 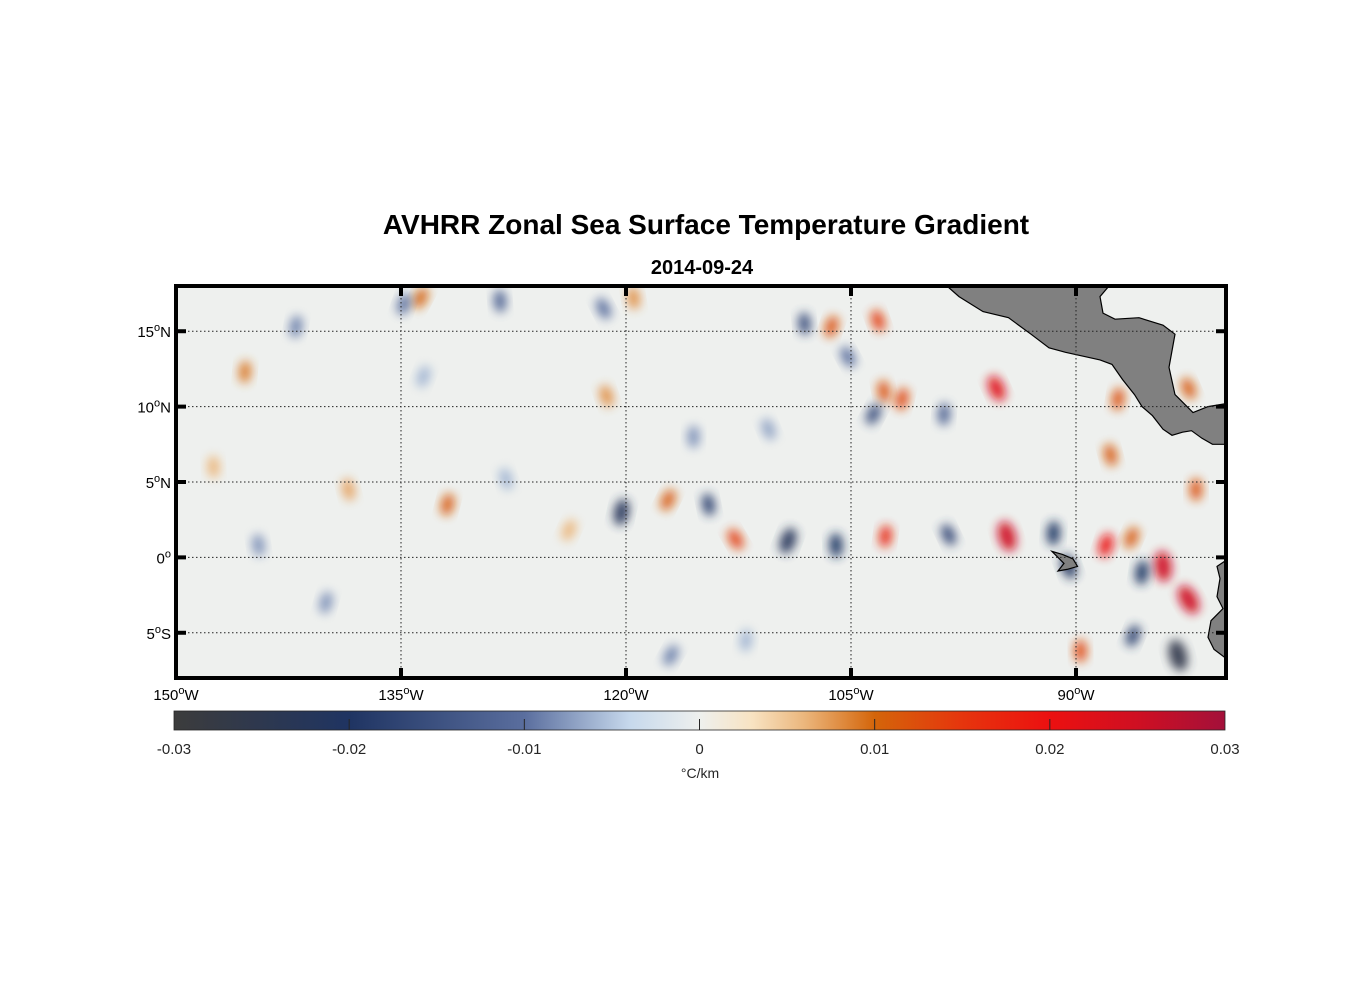 I want to click on colorbar-tick-label: 0, so click(x=699, y=749).